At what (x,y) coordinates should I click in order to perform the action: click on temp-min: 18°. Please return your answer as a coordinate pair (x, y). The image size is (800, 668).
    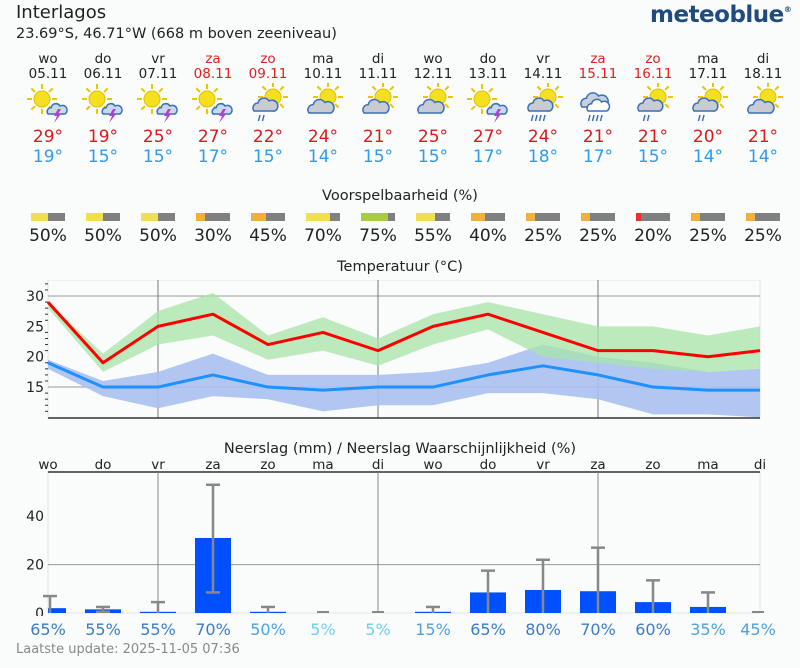
    Looking at the image, I should click on (543, 157).